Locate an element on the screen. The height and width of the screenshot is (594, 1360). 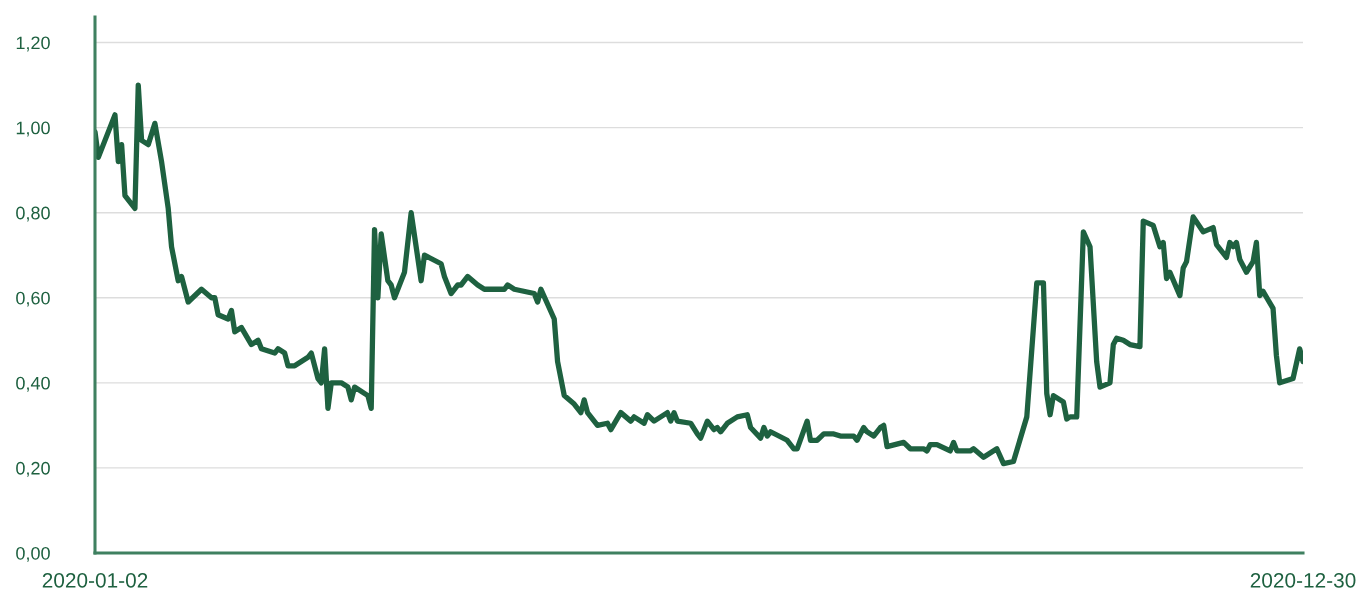
y-tick-label: 1,20 is located at coordinates (33, 44).